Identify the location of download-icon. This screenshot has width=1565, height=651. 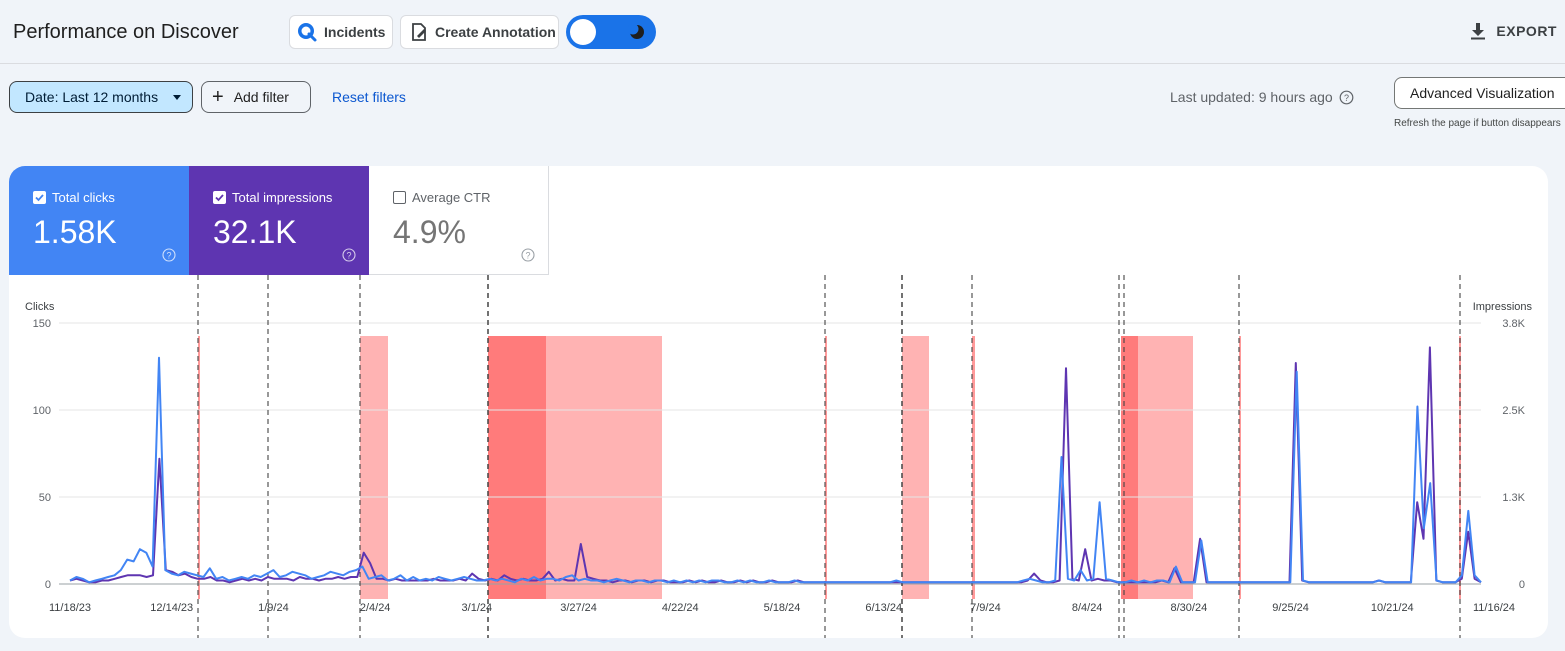
(1478, 31).